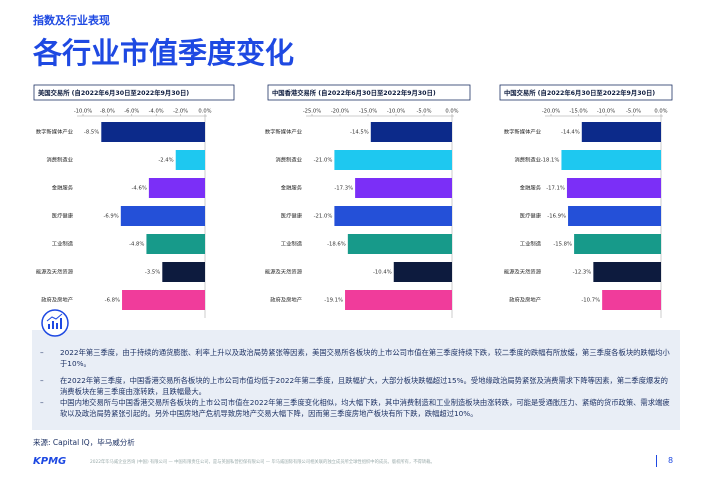 This screenshot has height=491, width=710. What do you see at coordinates (50, 461) in the screenshot?
I see `logo: KPMG` at bounding box center [50, 461].